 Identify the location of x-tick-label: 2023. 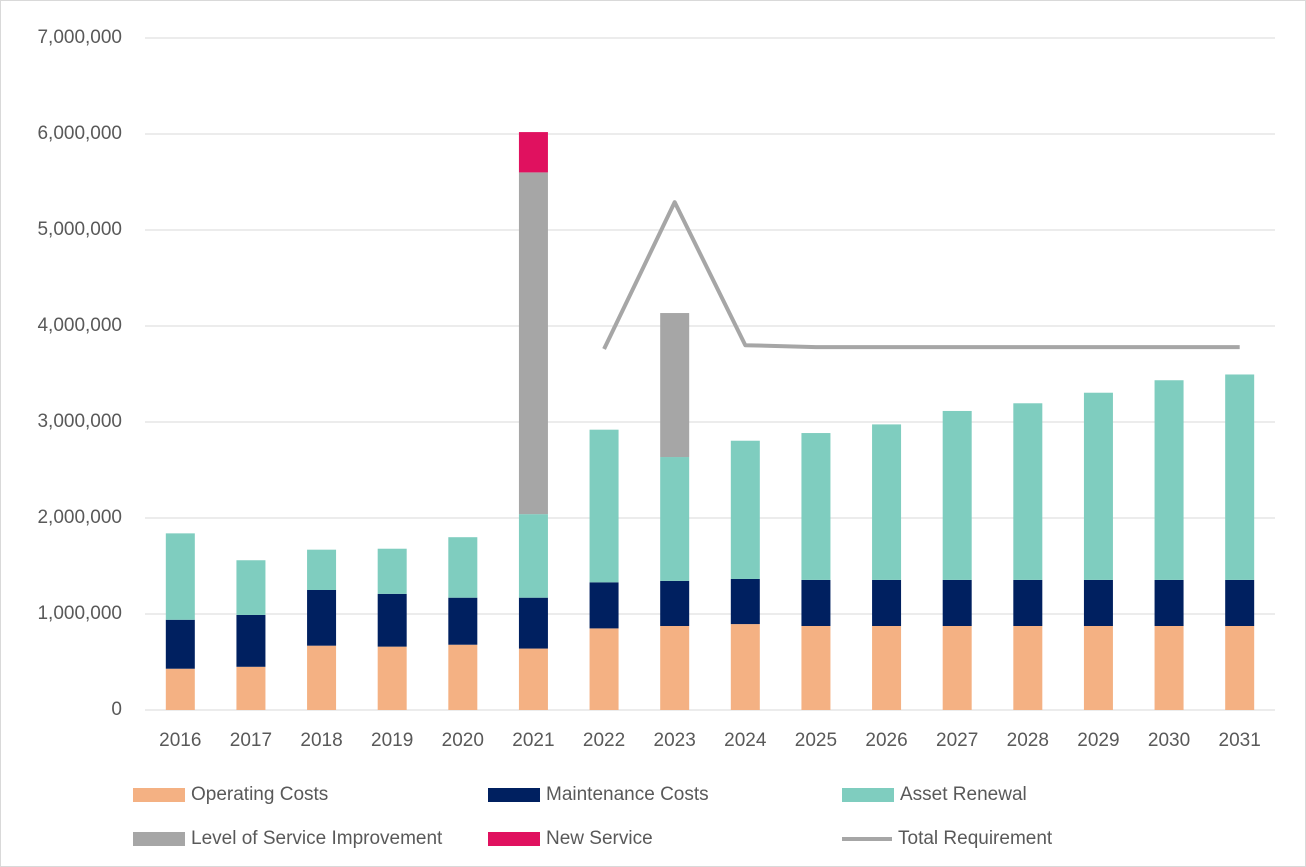
(675, 740).